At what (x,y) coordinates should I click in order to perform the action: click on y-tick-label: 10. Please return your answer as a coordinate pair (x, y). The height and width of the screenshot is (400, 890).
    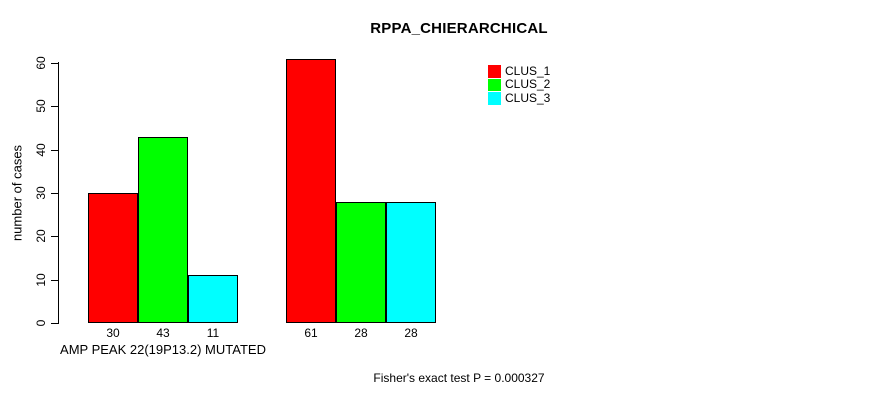
    Looking at the image, I should click on (41, 279).